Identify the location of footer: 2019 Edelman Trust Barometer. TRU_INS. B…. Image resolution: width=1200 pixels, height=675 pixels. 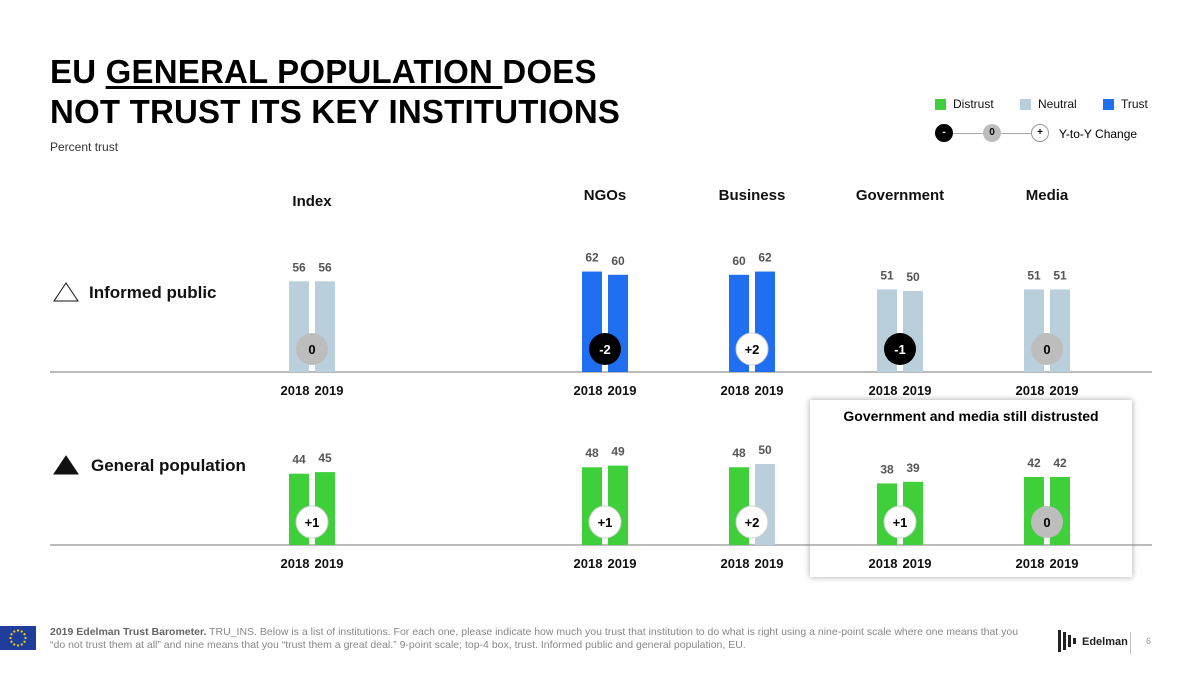
(600, 648).